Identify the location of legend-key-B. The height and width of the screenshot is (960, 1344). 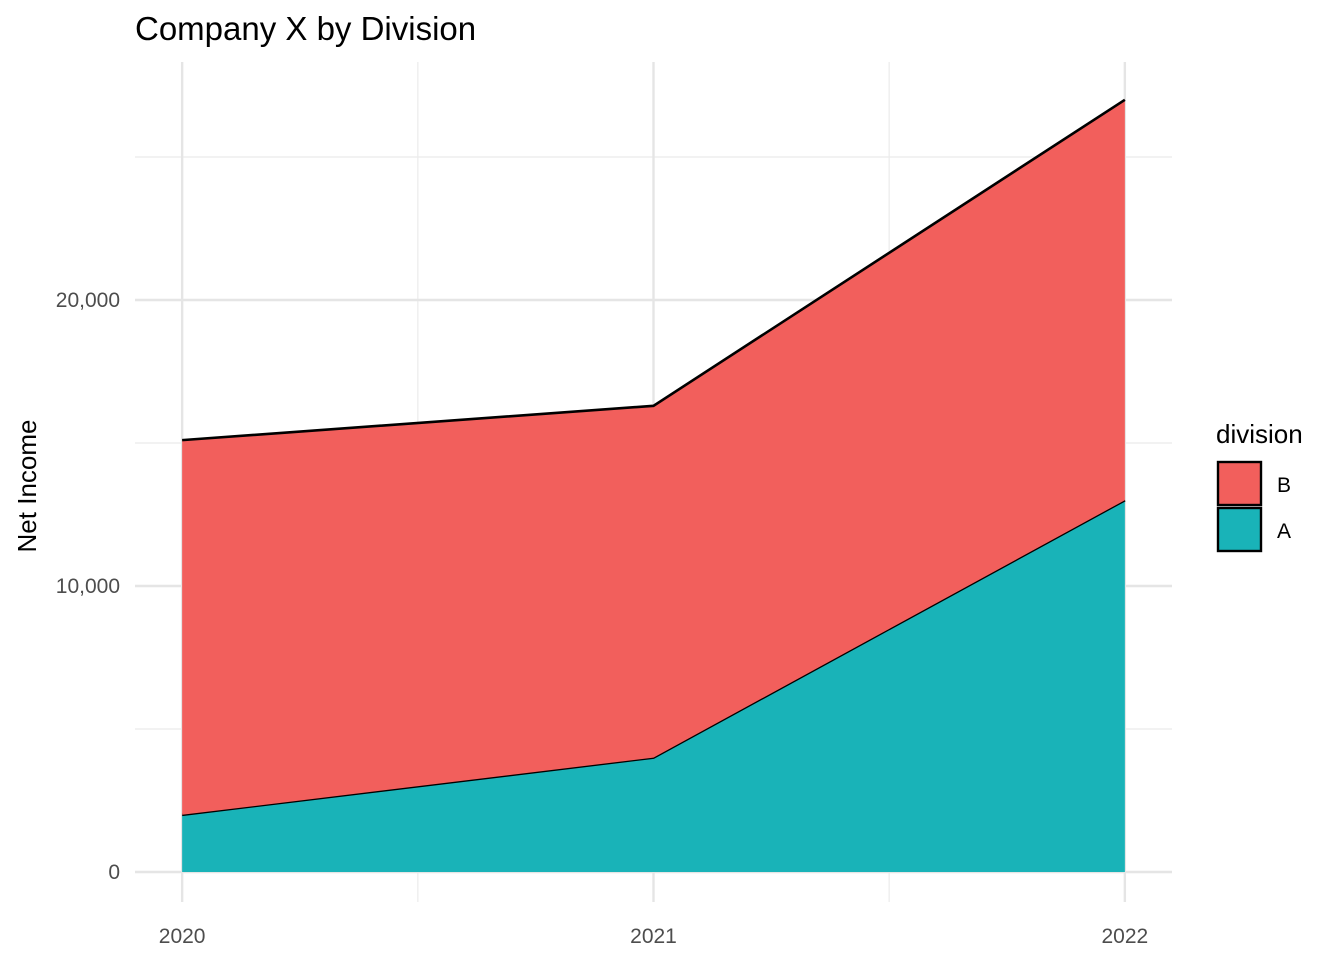
(1239, 483).